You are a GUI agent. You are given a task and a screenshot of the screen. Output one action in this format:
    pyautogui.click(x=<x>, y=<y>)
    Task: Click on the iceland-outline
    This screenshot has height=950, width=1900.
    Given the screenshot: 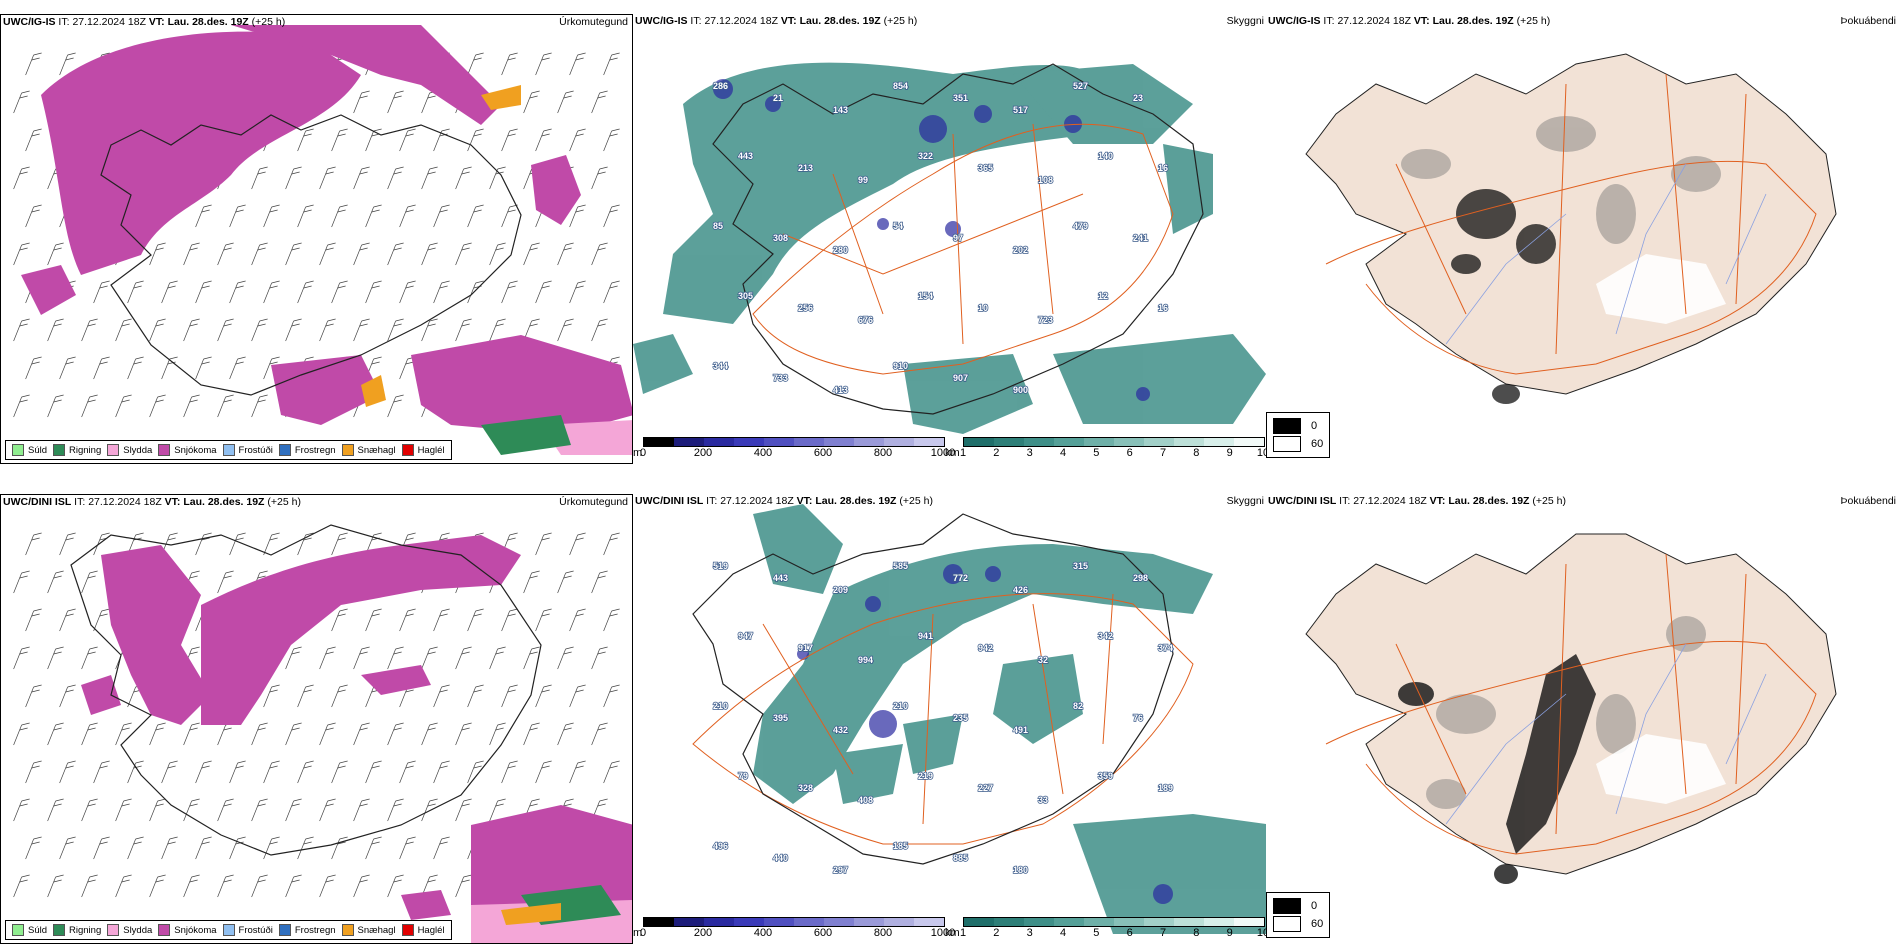 What is the action you would take?
    pyautogui.click(x=311, y=255)
    